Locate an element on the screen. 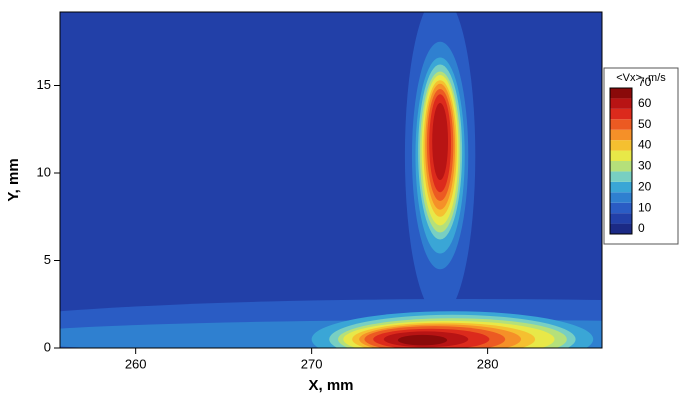 The image size is (679, 404). x-tick-label: 280 is located at coordinates (488, 363).